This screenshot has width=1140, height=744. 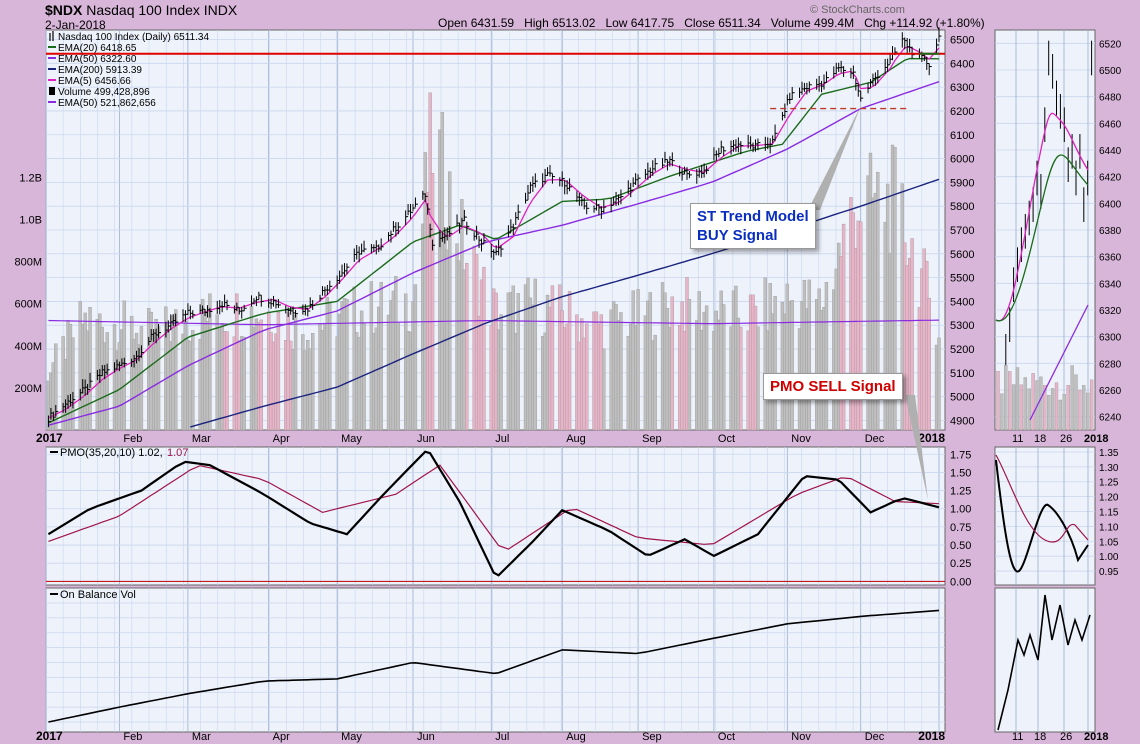 I want to click on x-tick-label-bottom: 2018, so click(x=931, y=736).